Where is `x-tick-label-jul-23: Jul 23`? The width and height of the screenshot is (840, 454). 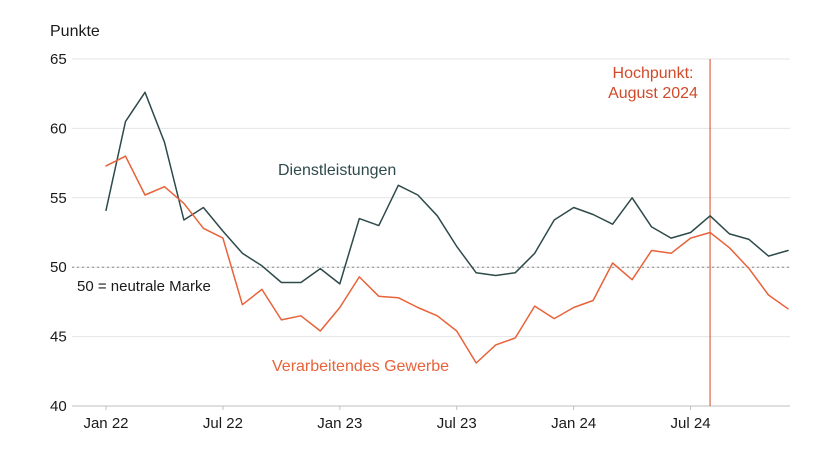 x-tick-label-jul-23: Jul 23 is located at coordinates (457, 423).